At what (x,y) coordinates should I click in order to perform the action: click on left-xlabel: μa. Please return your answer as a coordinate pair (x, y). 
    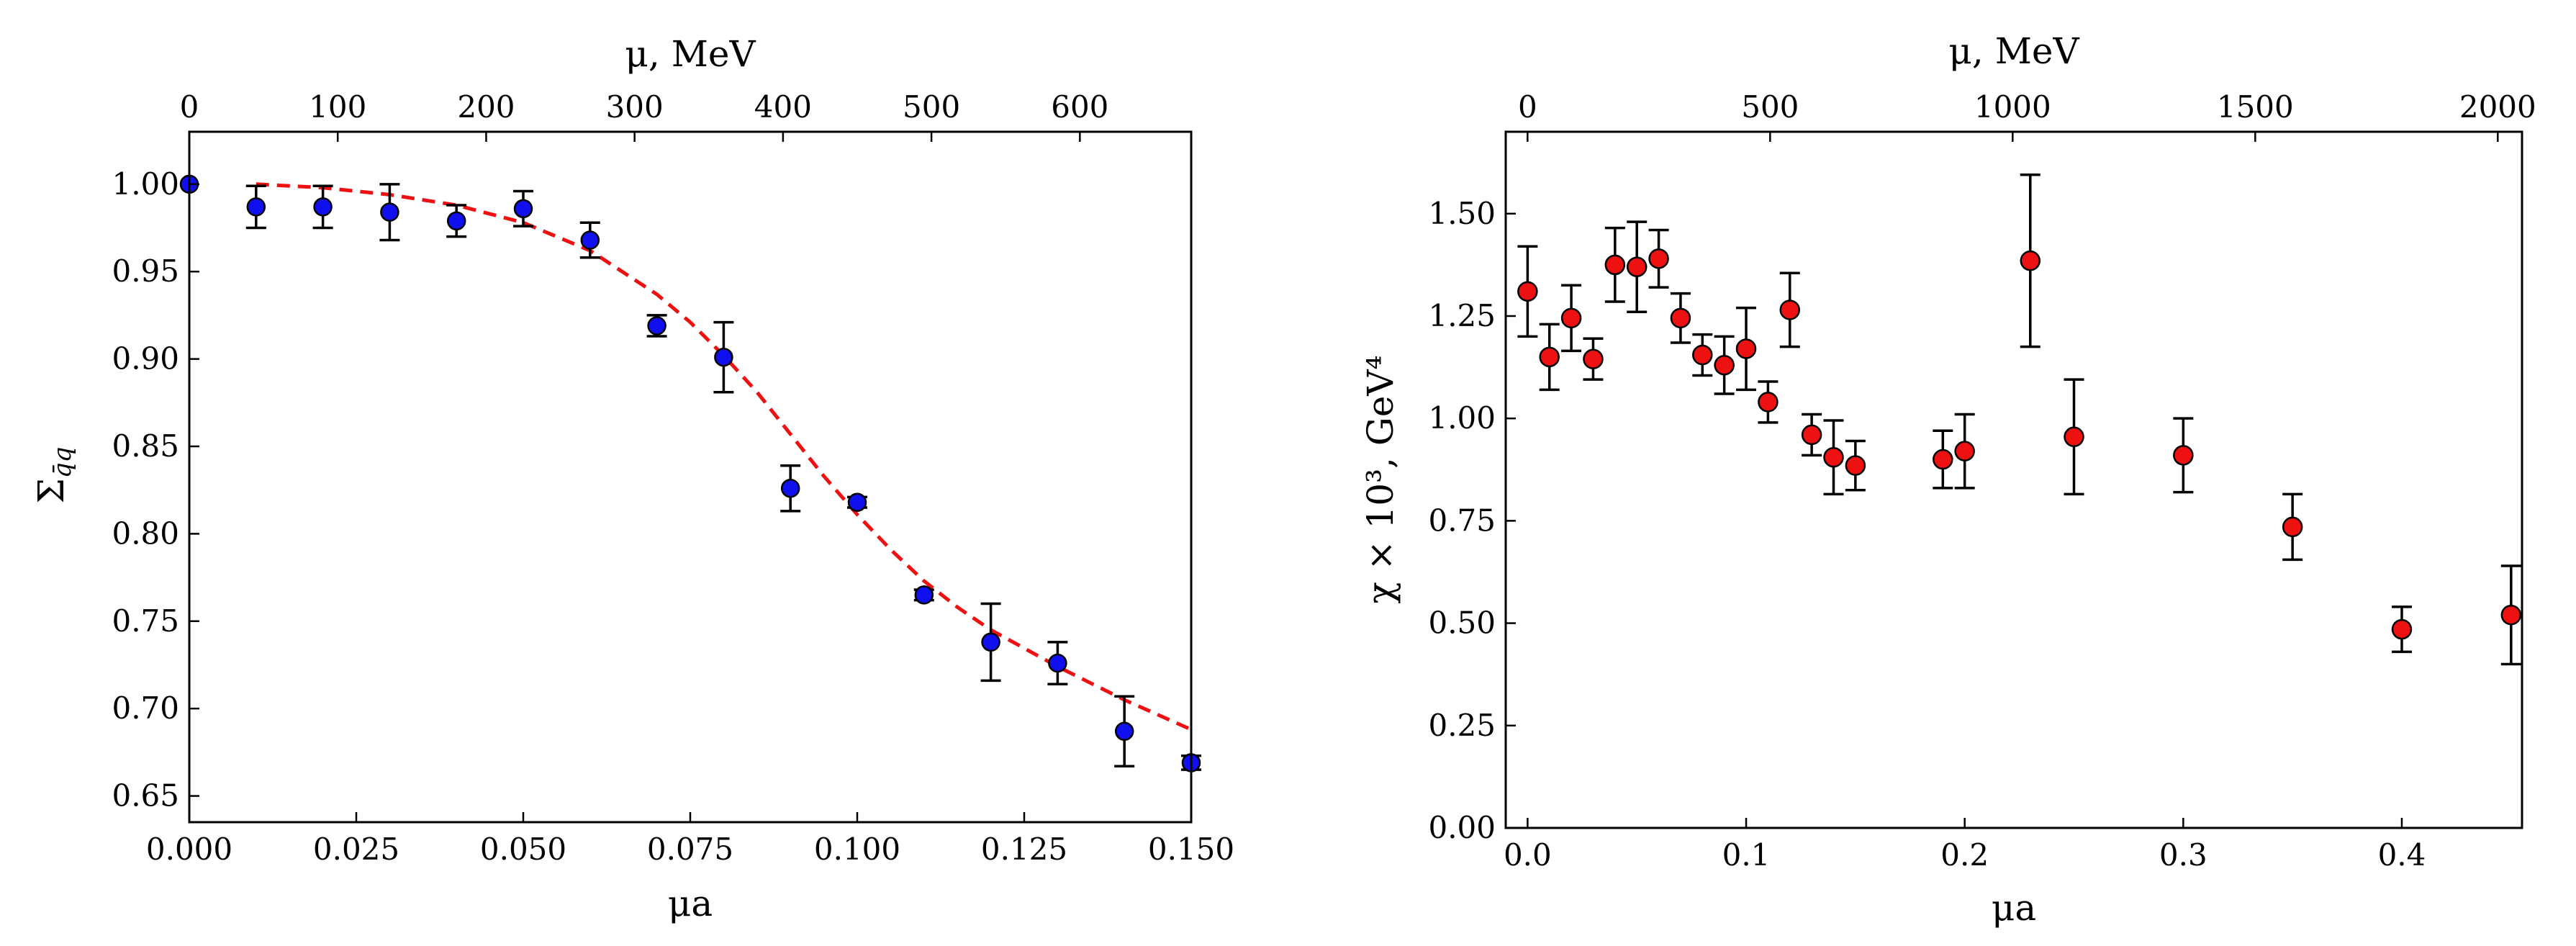
    Looking at the image, I should click on (691, 903).